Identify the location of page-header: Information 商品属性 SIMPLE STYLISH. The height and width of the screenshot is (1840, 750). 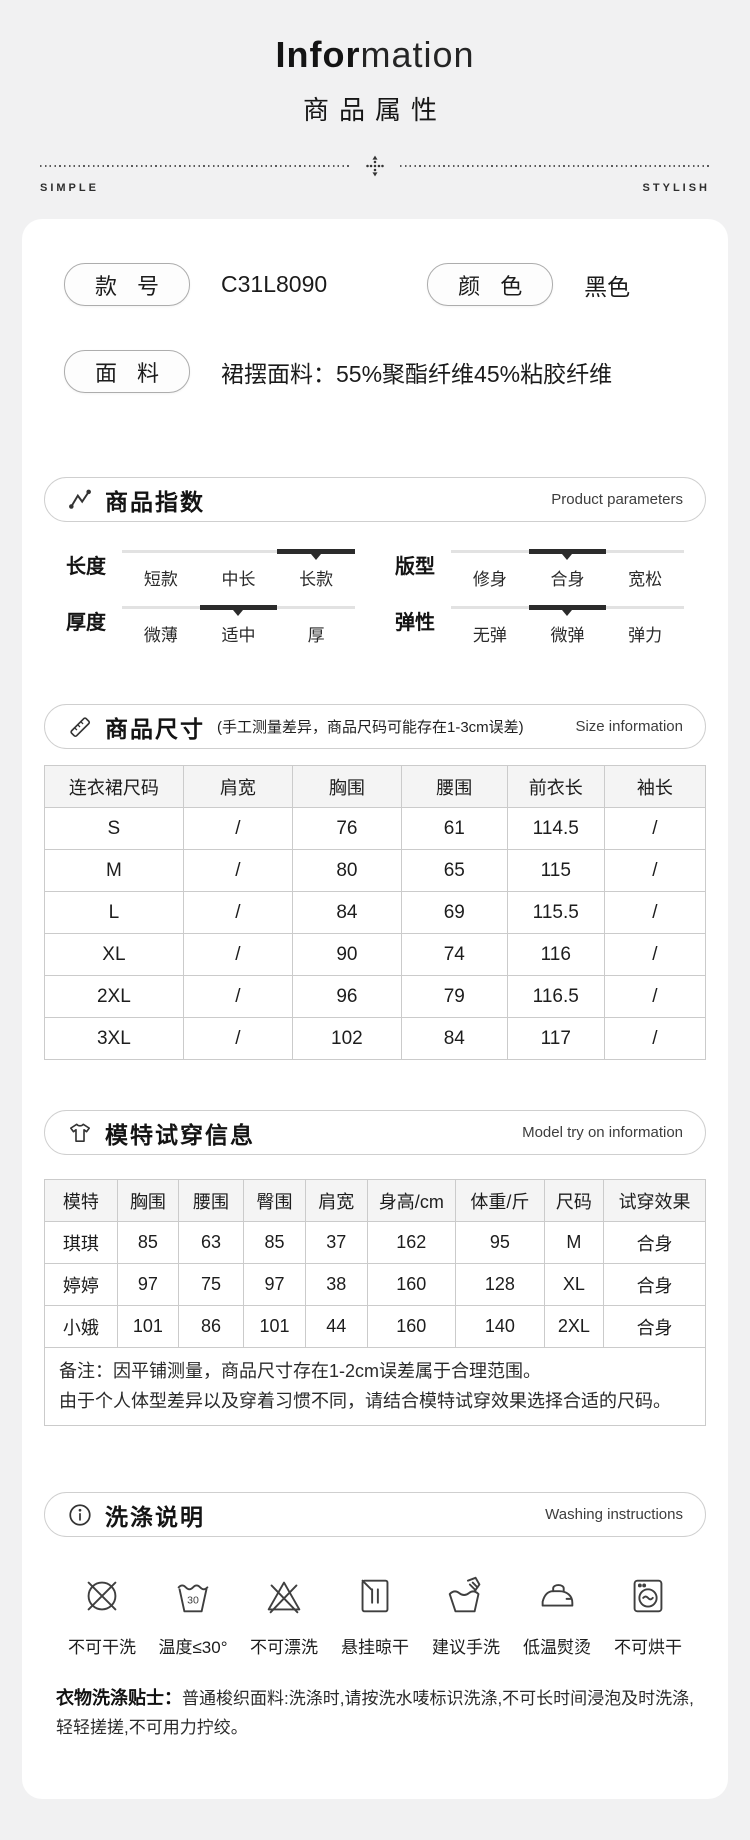
(375, 97).